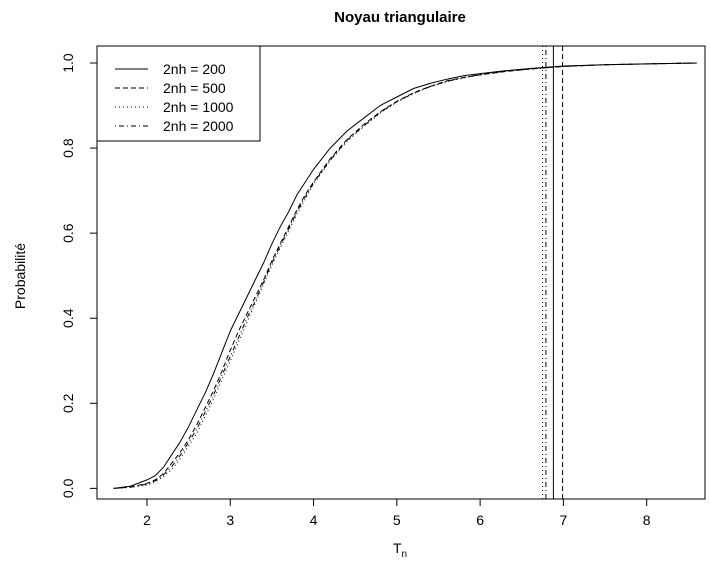 This screenshot has height=567, width=710. I want to click on x-axis-label-main: T, so click(397, 548).